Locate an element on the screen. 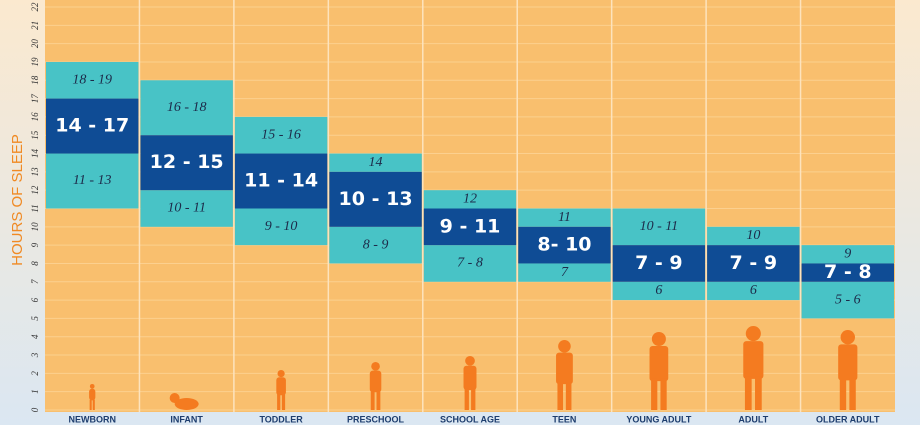 This screenshot has height=425, width=920. recommended-label: 12 - 15 is located at coordinates (187, 162).